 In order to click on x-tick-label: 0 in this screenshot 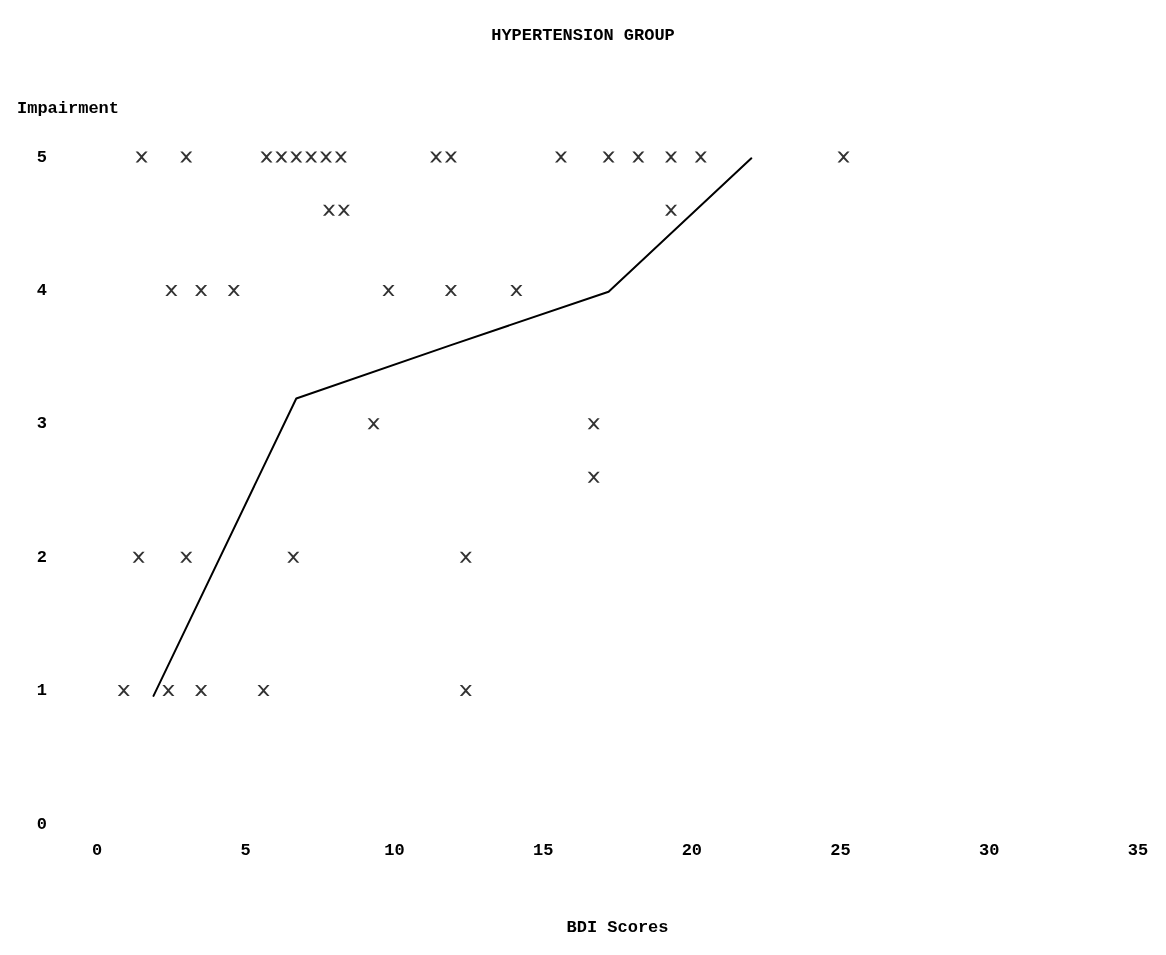, I will do `click(97, 850)`.